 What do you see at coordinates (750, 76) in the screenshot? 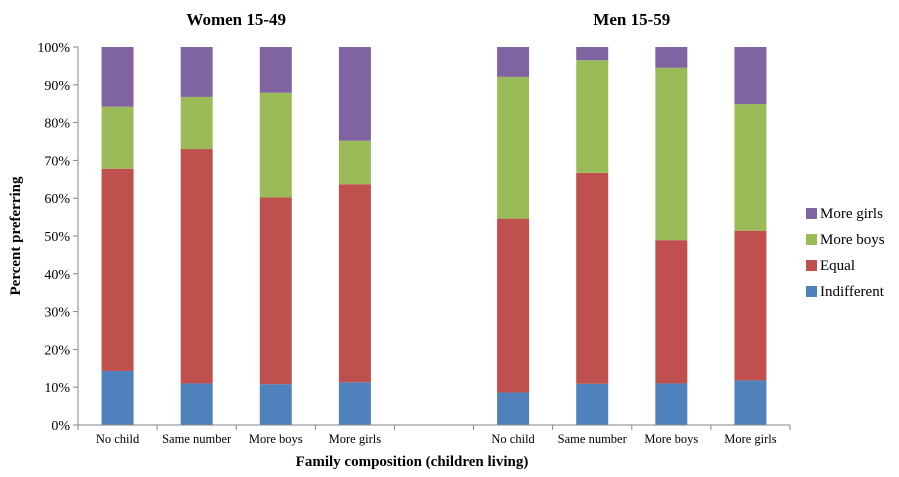
I see `bar-men-more-girls-more-girls` at bounding box center [750, 76].